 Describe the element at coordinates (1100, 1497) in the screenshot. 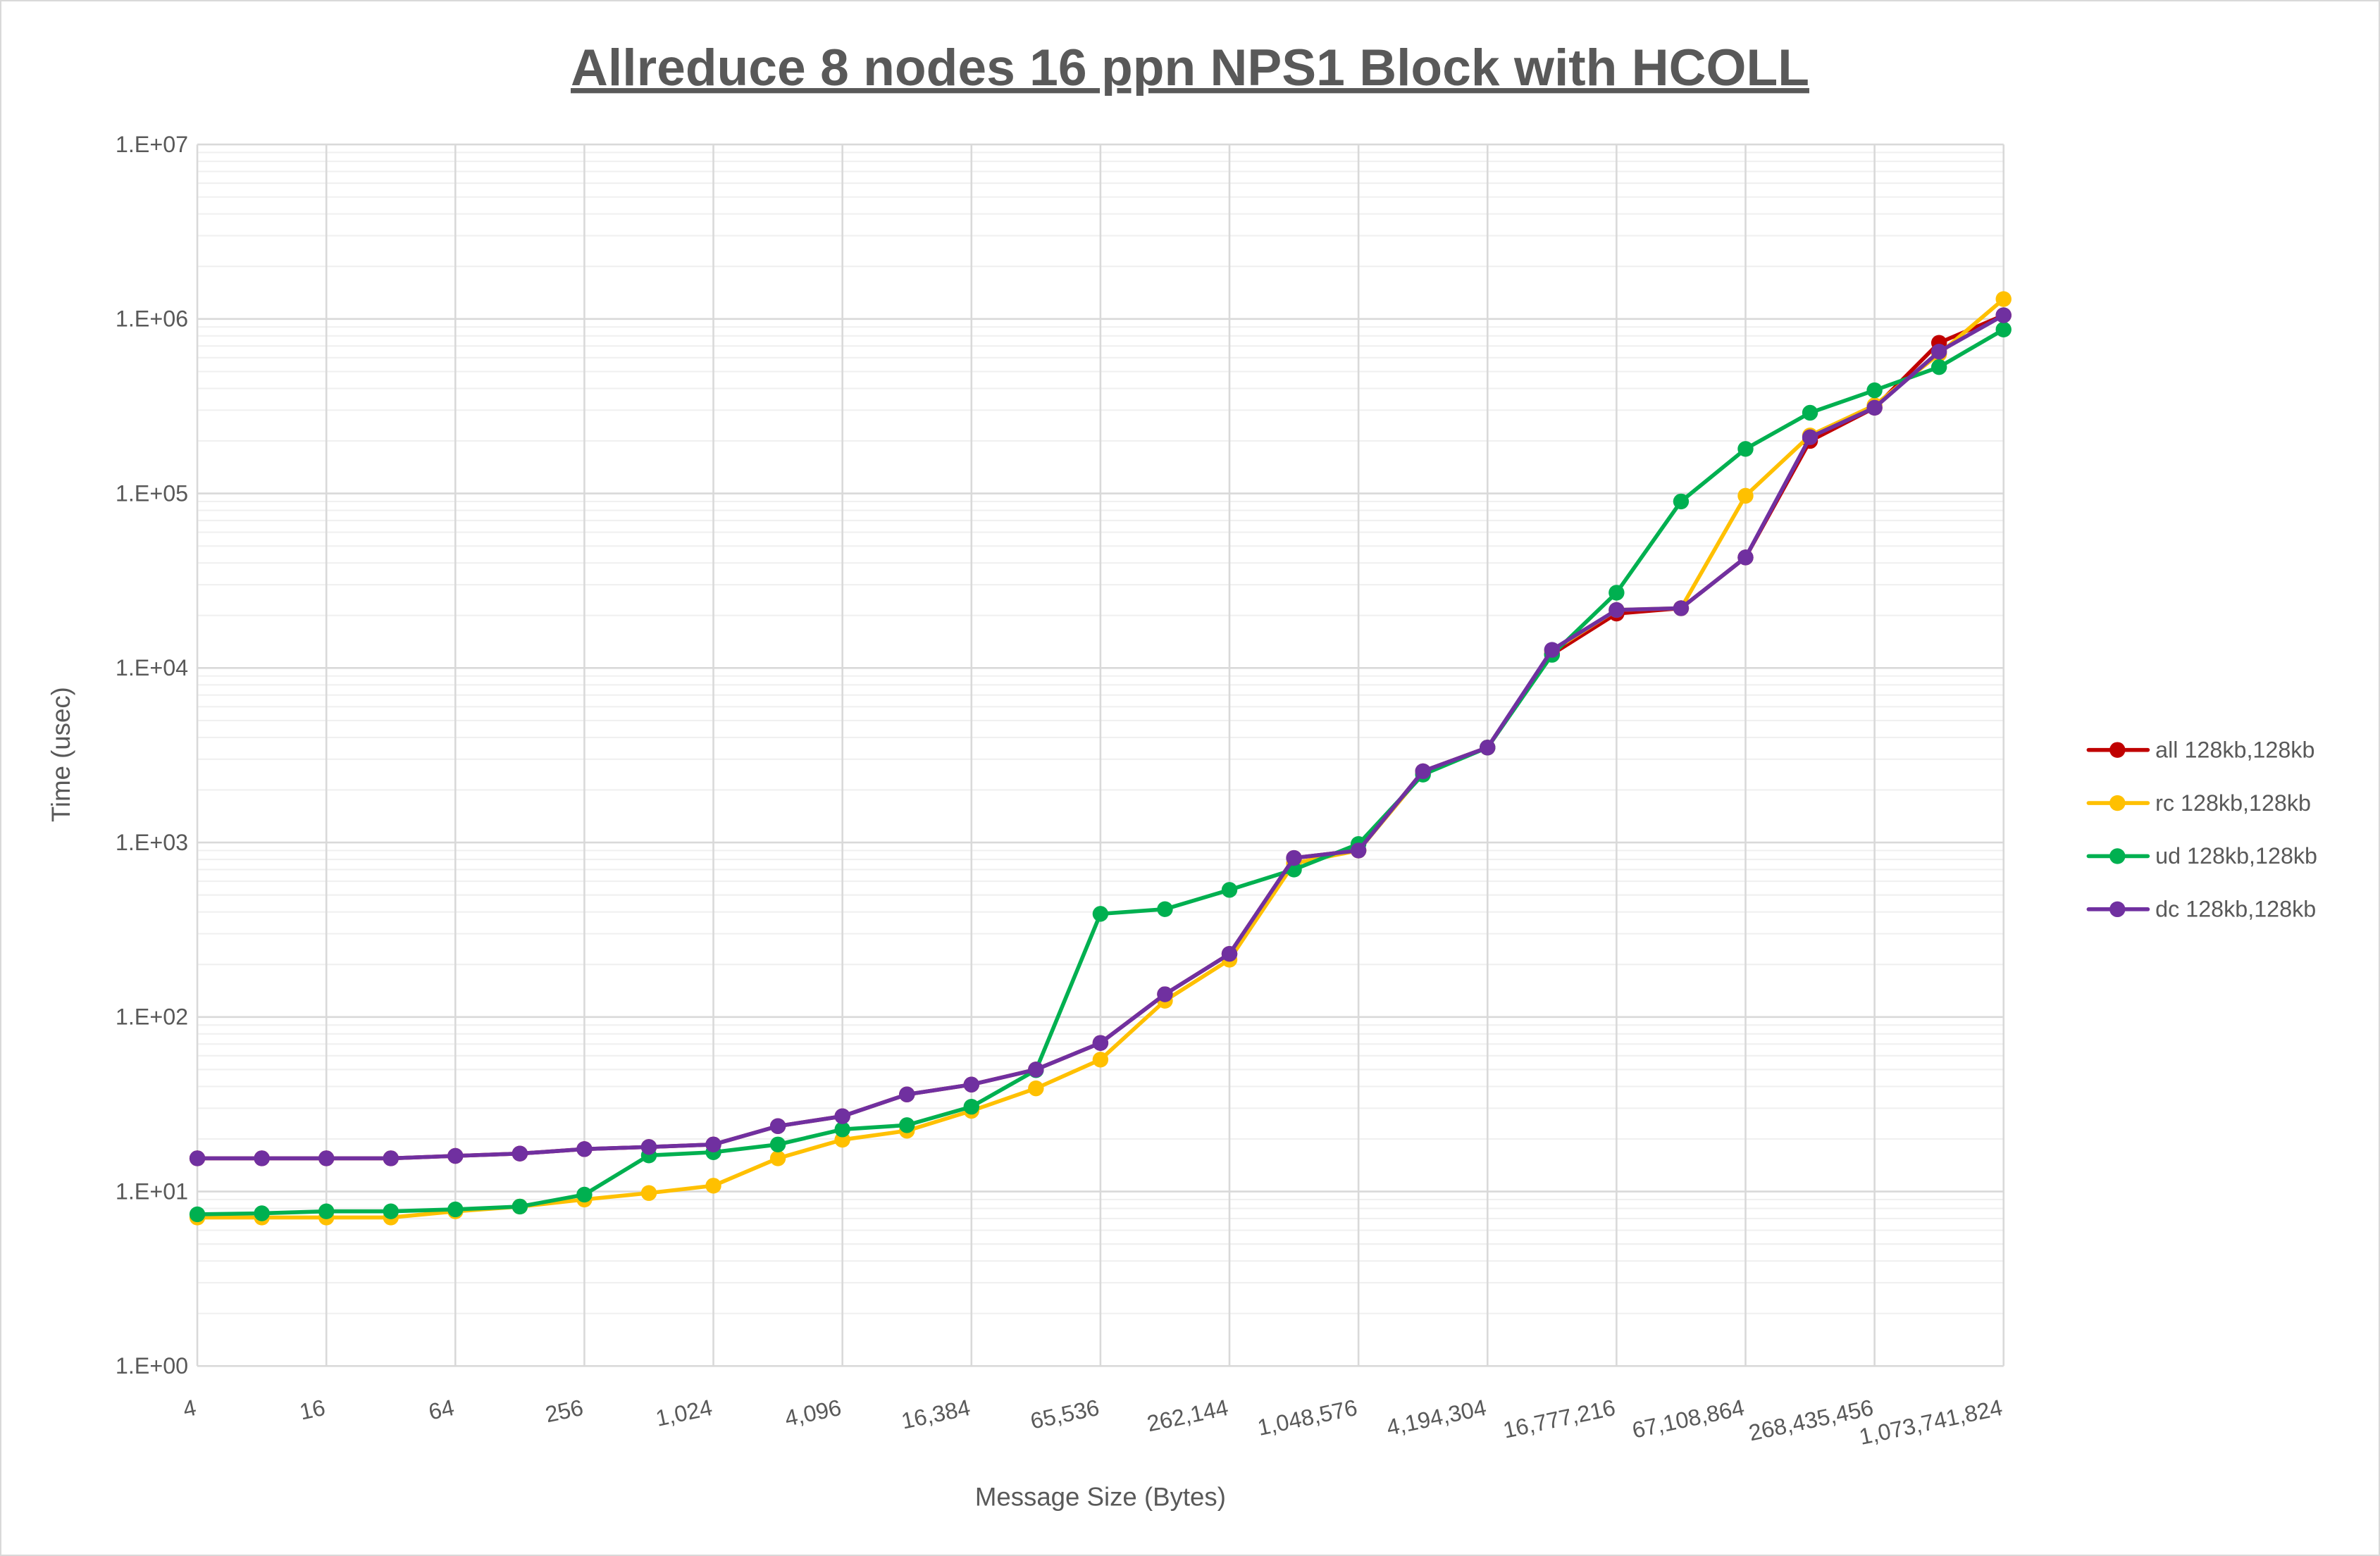

I see `x-axis-label: Message Size (Bytes)` at that location.